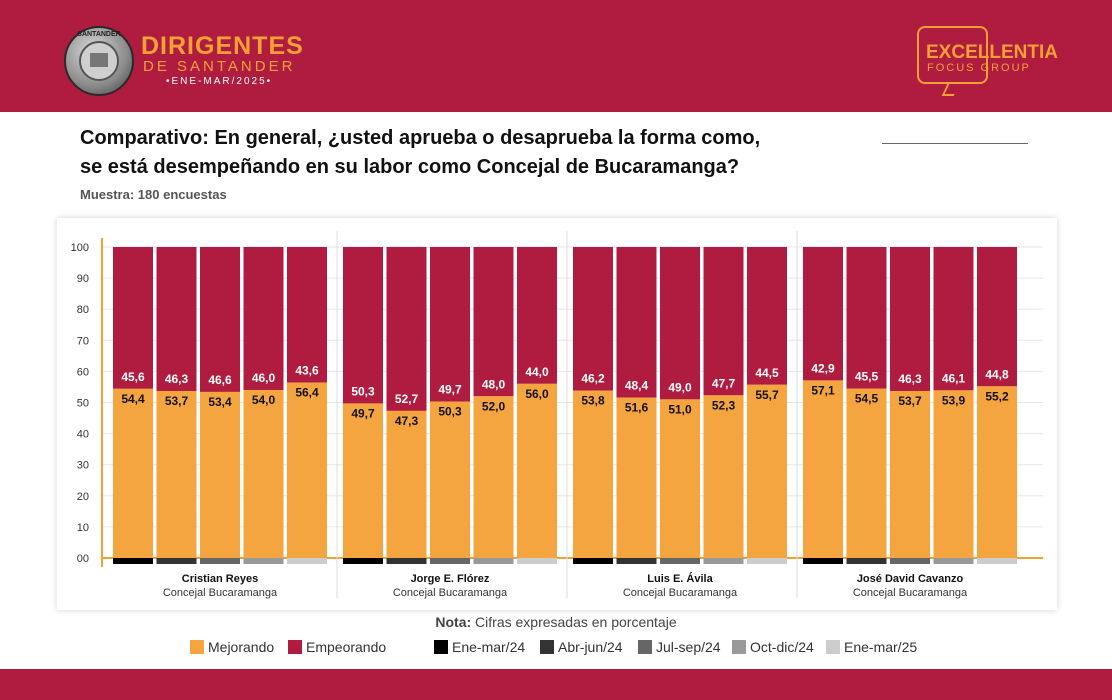 This screenshot has height=700, width=1112. I want to click on mejorando-data-label: 53,8, so click(593, 401).